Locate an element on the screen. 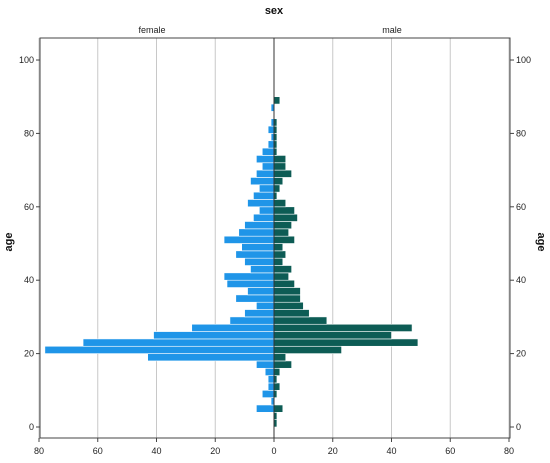  y-tick-label-right: 80 is located at coordinates (521, 133).